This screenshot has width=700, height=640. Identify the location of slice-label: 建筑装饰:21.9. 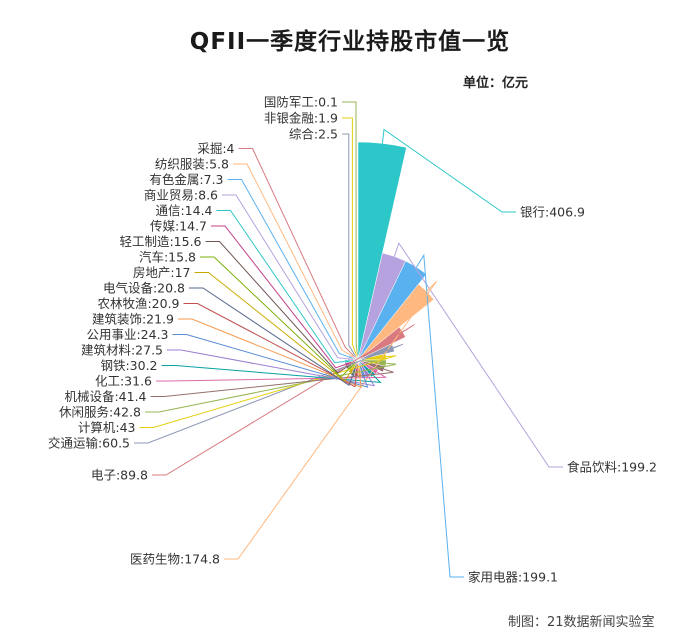
(133, 319).